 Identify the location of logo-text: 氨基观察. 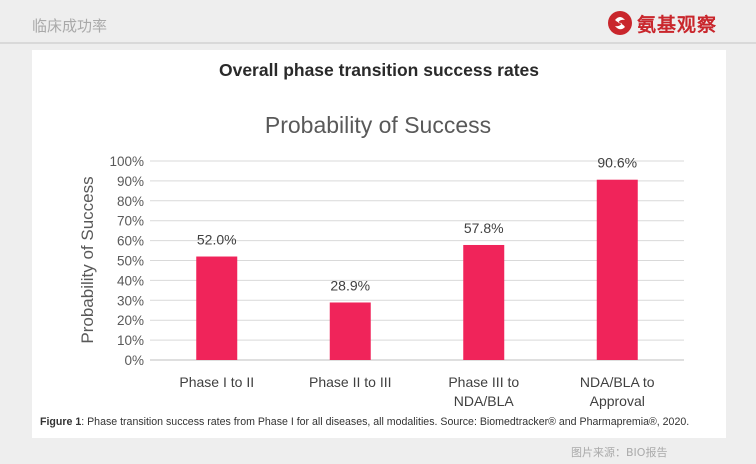
(677, 24).